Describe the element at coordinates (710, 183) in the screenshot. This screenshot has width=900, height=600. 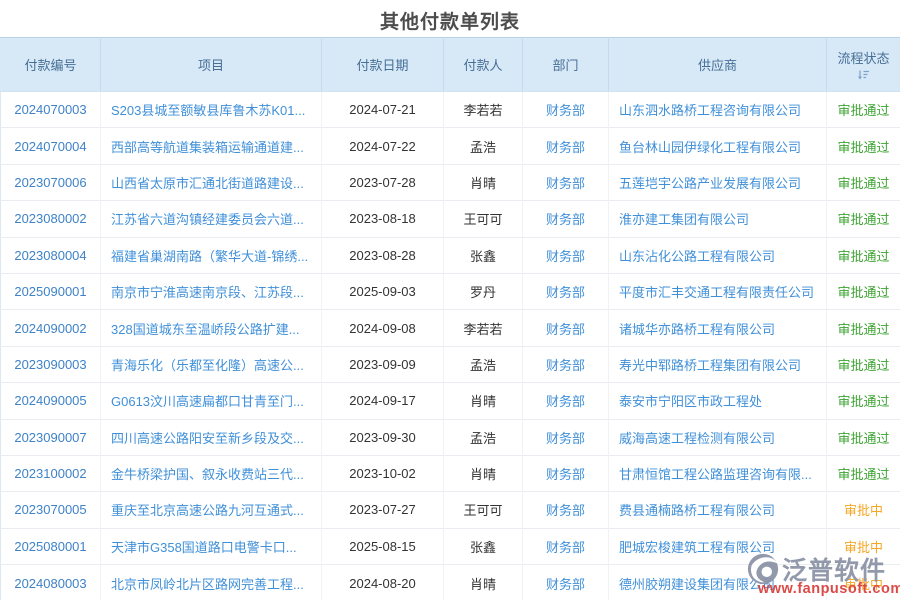
I see `supplier-link: 五莲垲宇公路产业发展有限公司` at that location.